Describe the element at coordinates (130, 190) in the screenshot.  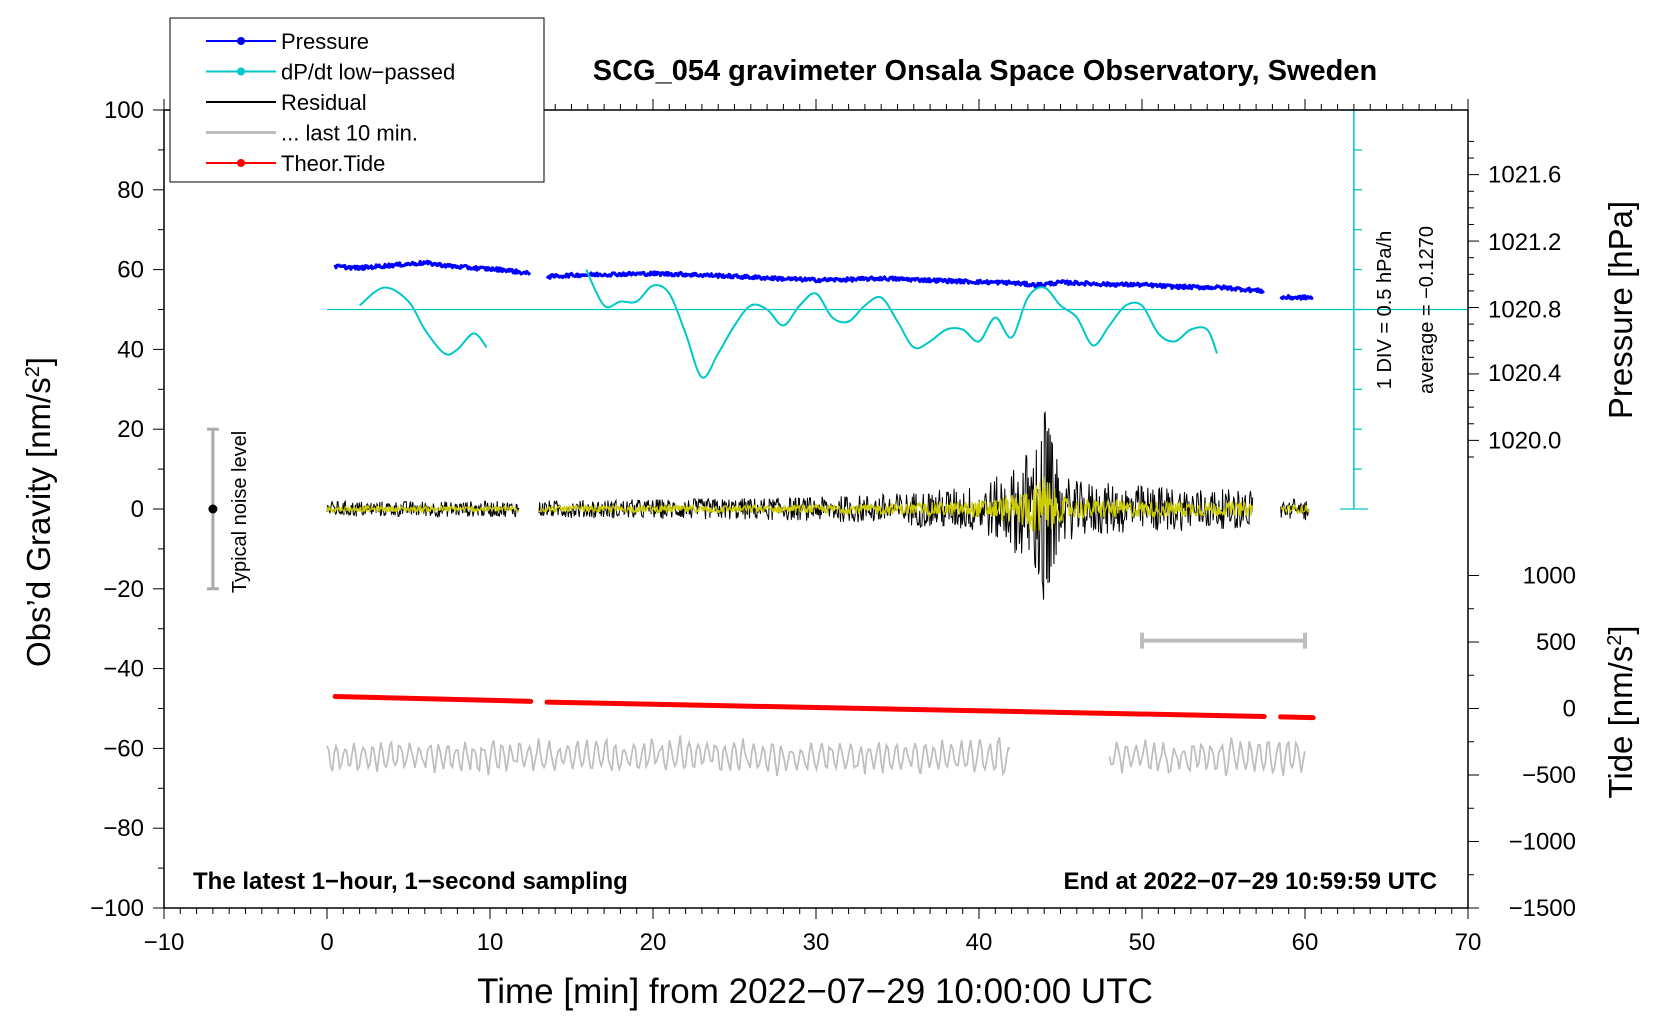
I see `y-tick-label: 80` at that location.